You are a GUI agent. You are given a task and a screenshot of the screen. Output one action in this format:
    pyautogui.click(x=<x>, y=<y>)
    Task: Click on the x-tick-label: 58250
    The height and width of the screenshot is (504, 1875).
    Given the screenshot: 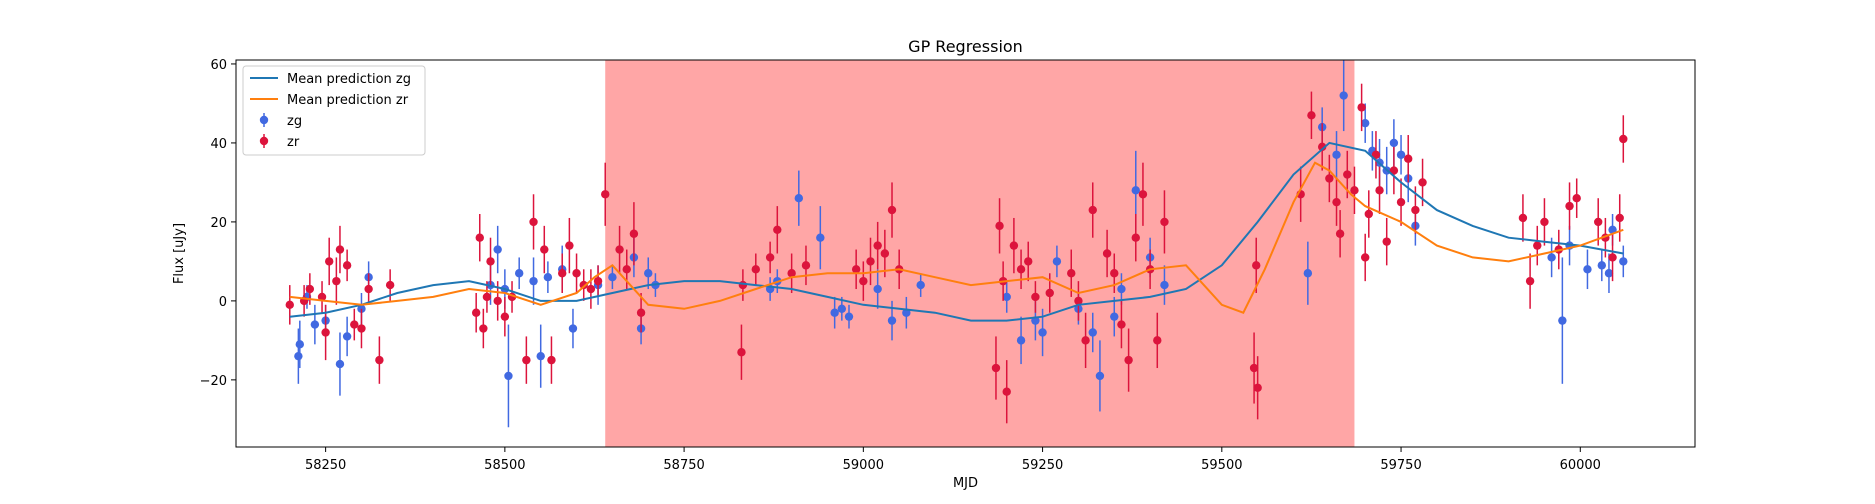 What is the action you would take?
    pyautogui.click(x=325, y=465)
    